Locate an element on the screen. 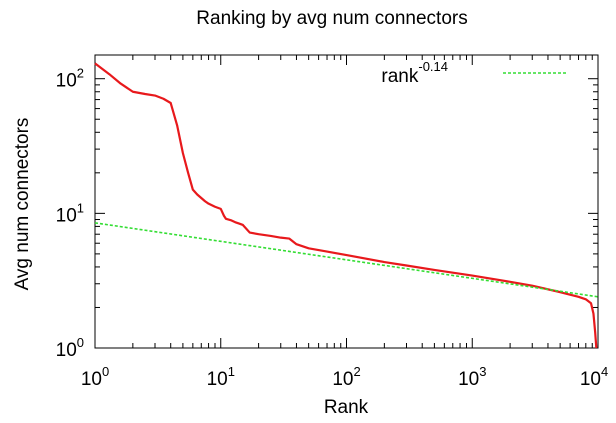 Image resolution: width=616 pixels, height=423 pixels. x-tick-label: 10³ is located at coordinates (472, 377).